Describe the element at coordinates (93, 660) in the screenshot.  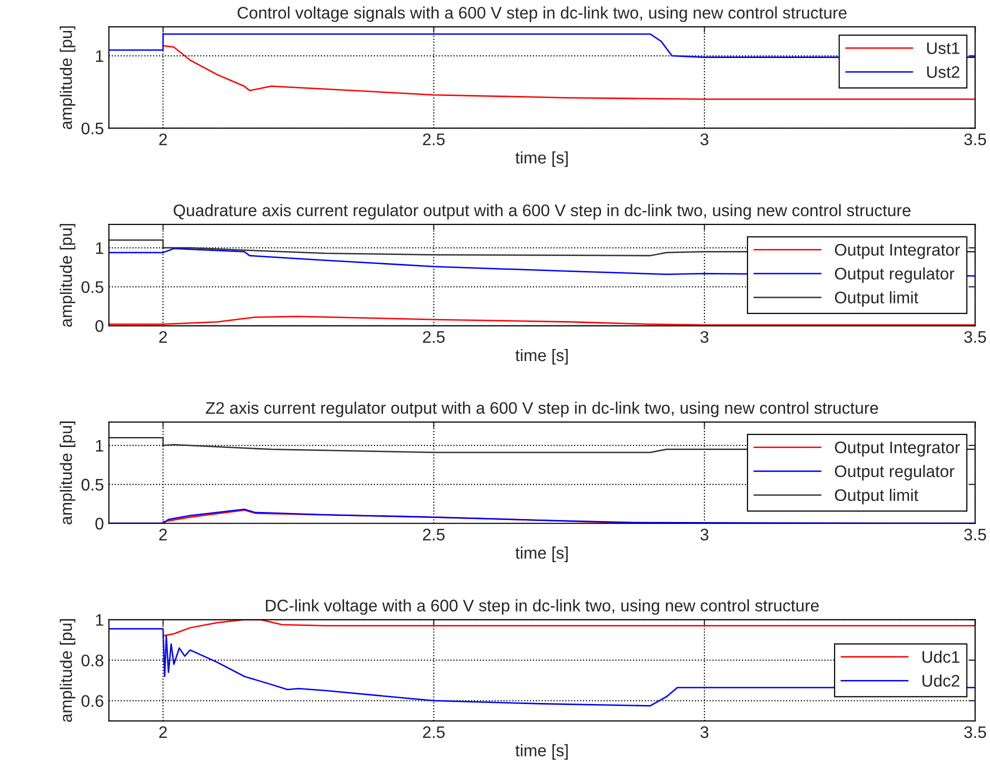
I see `y-tick-label: 0.8` at that location.